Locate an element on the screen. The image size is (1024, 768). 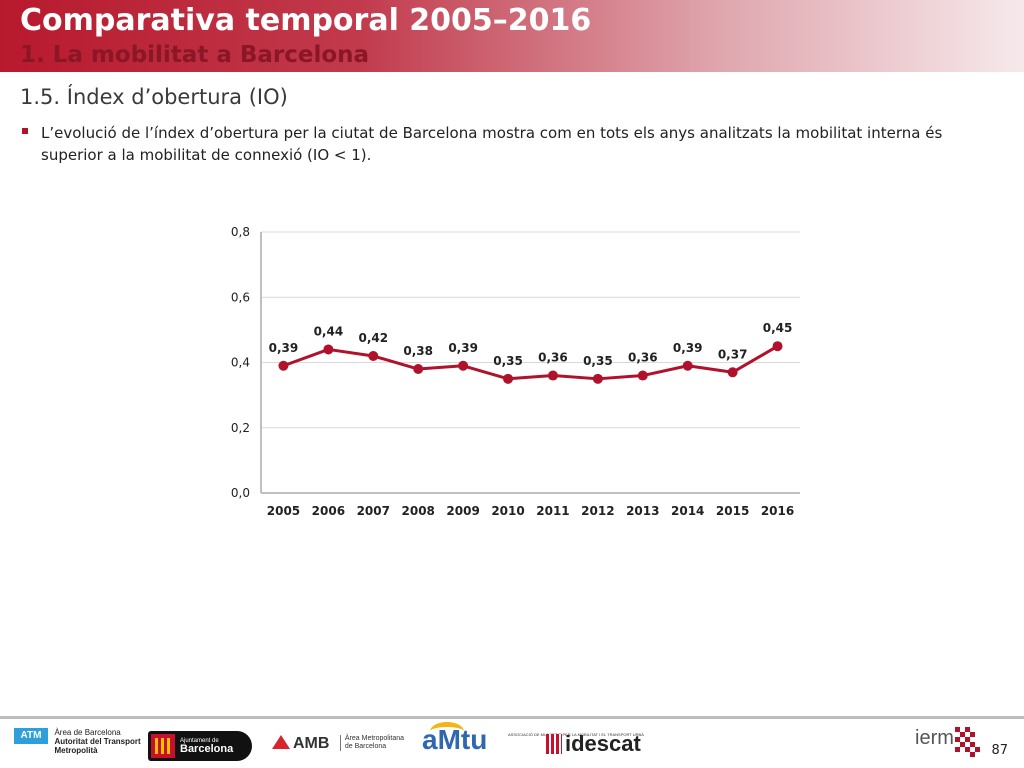
x-tick-label: 2014 is located at coordinates (687, 511).